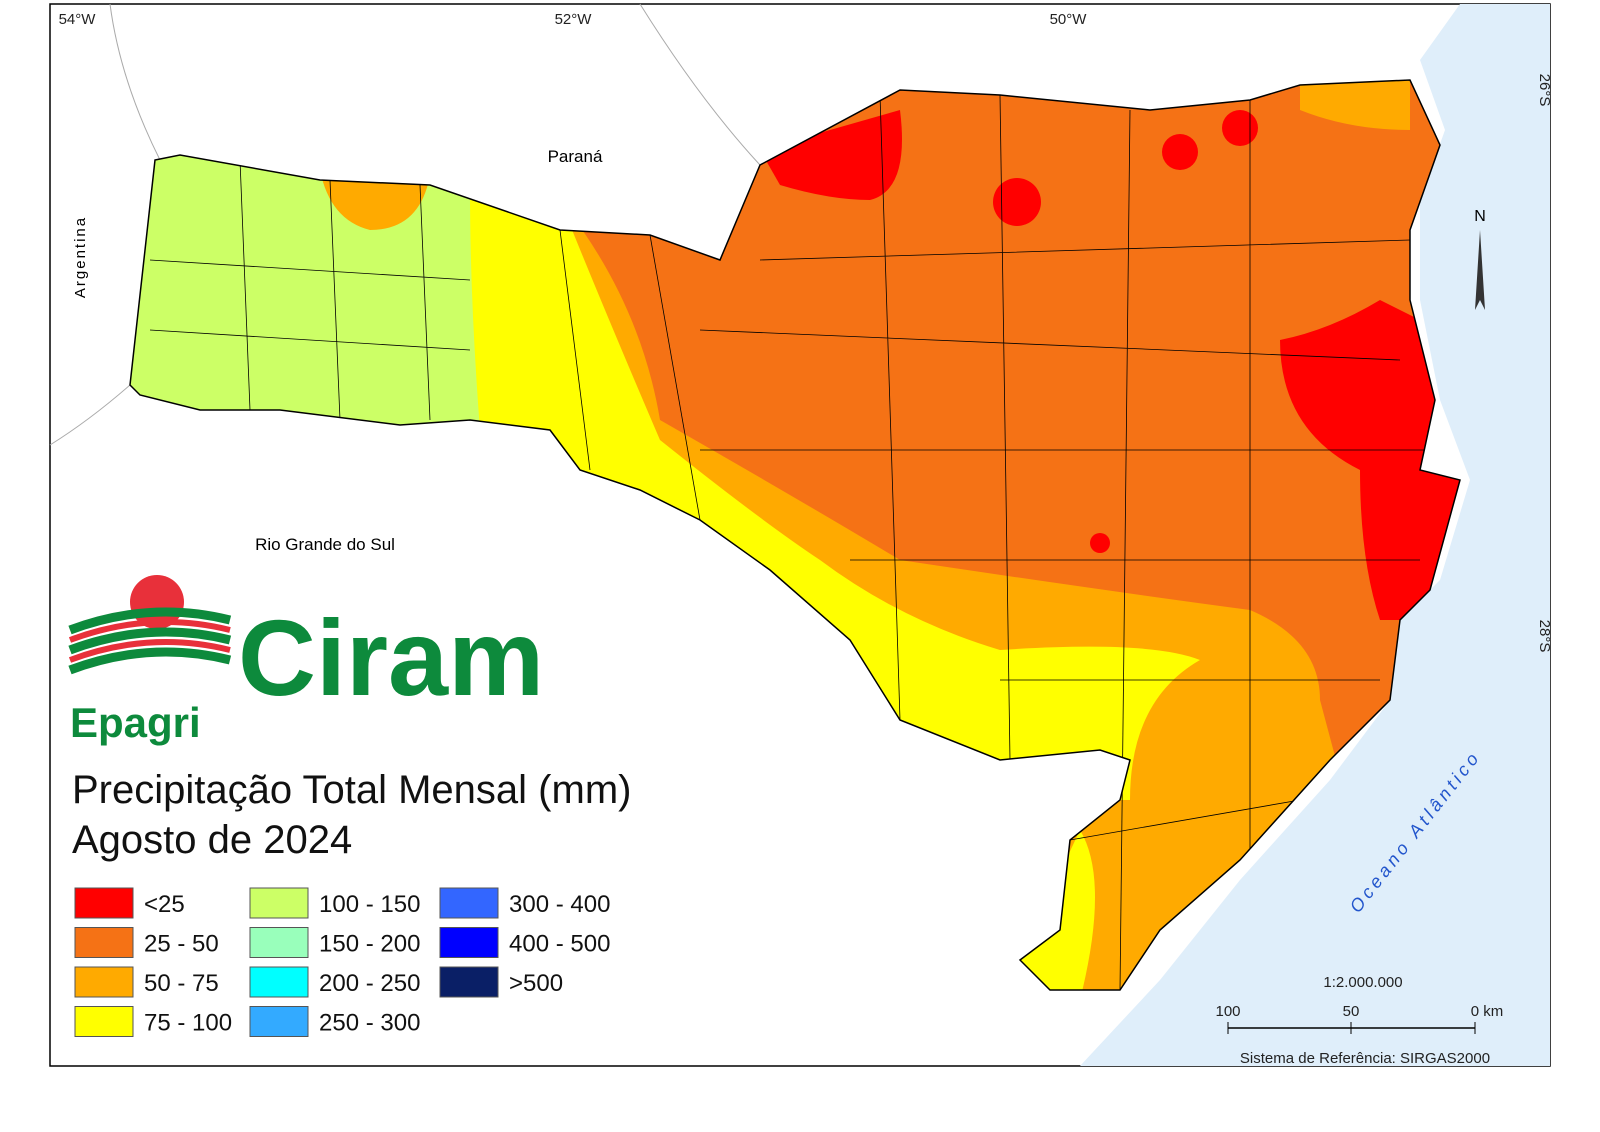 The width and height of the screenshot is (1600, 1132). What do you see at coordinates (80, 257) in the screenshot?
I see `region-label: Argentina` at bounding box center [80, 257].